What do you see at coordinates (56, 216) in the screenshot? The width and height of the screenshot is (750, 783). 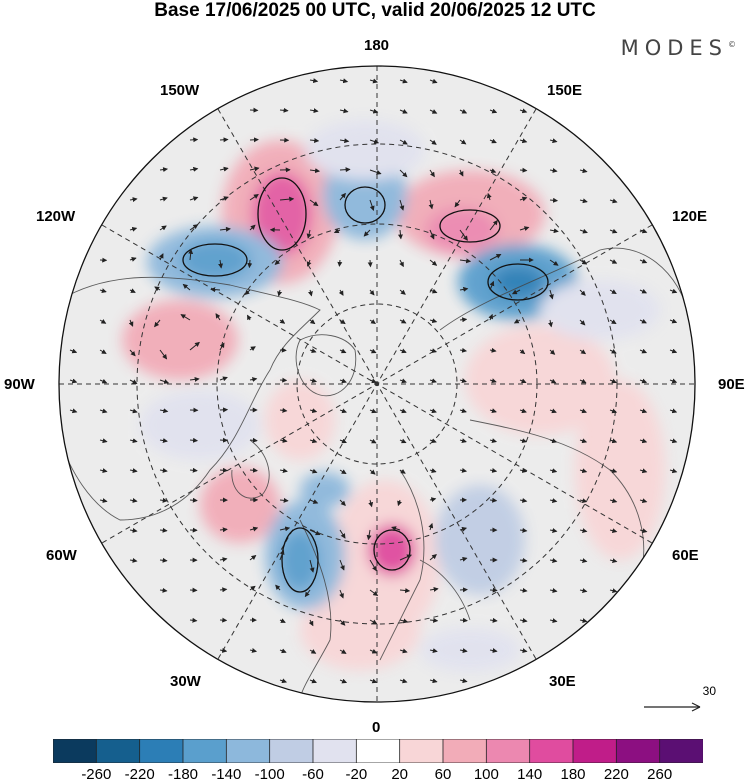 I see `lon-label-120w: 120W` at bounding box center [56, 216].